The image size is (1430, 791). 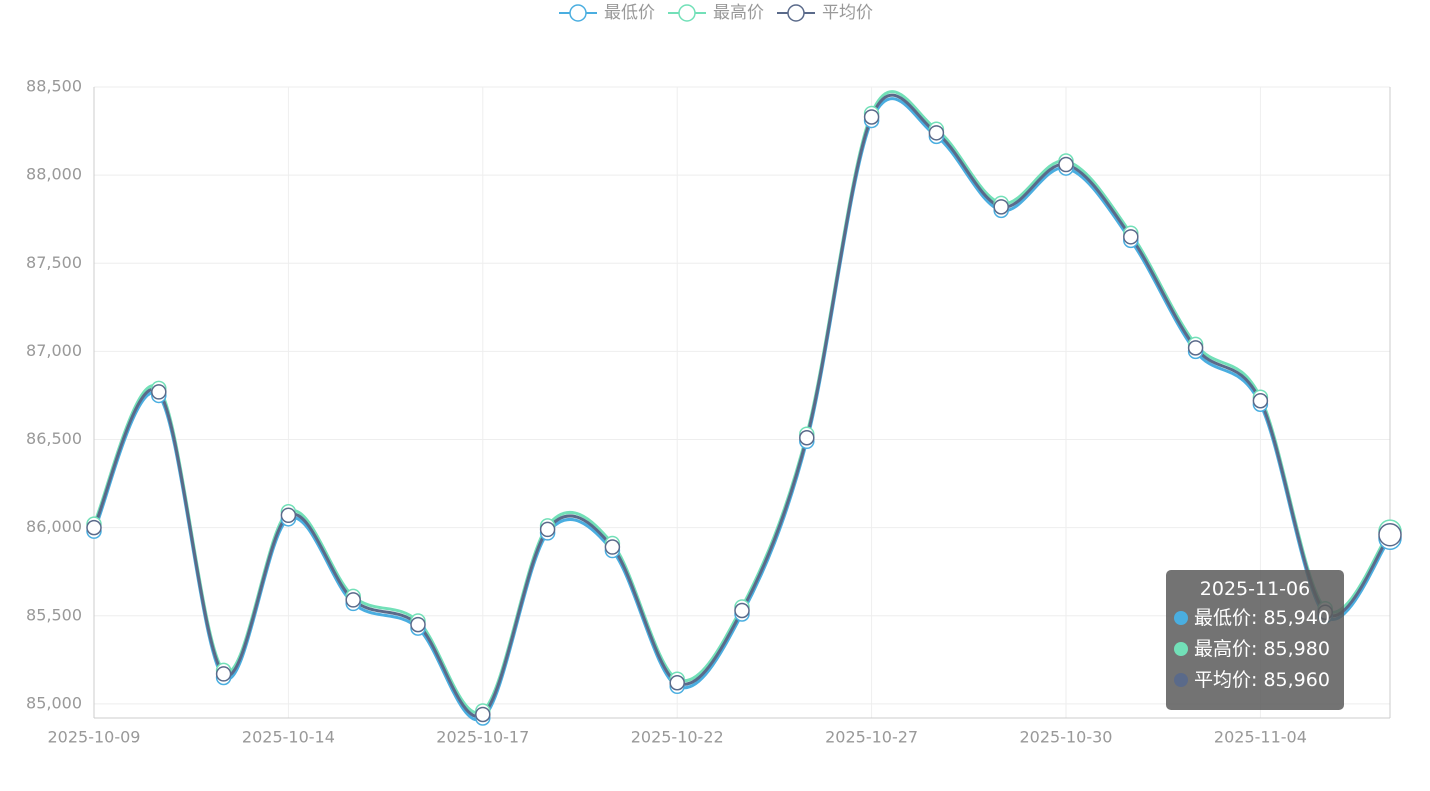 I want to click on y-tick-label: 86,000, so click(x=54, y=526).